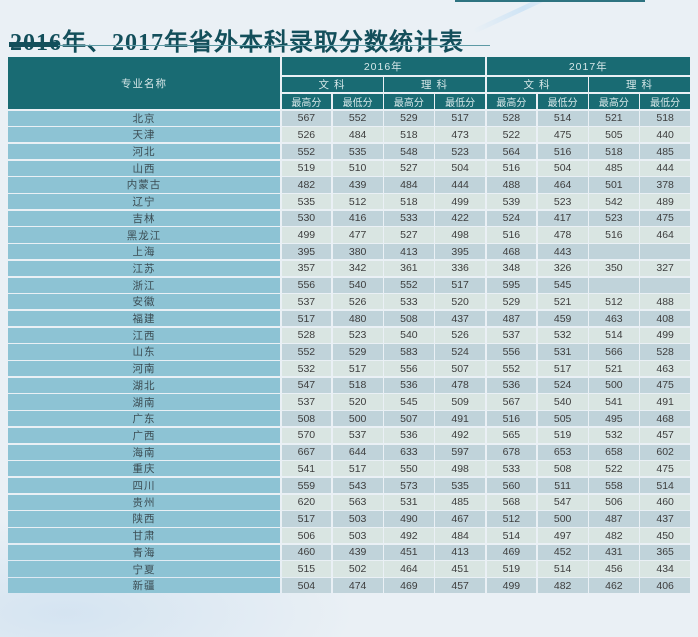 This screenshot has height=637, width=698. What do you see at coordinates (349, 335) in the screenshot?
I see `table-row: 江西 528 523 540 526 537 532 514 499` at bounding box center [349, 335].